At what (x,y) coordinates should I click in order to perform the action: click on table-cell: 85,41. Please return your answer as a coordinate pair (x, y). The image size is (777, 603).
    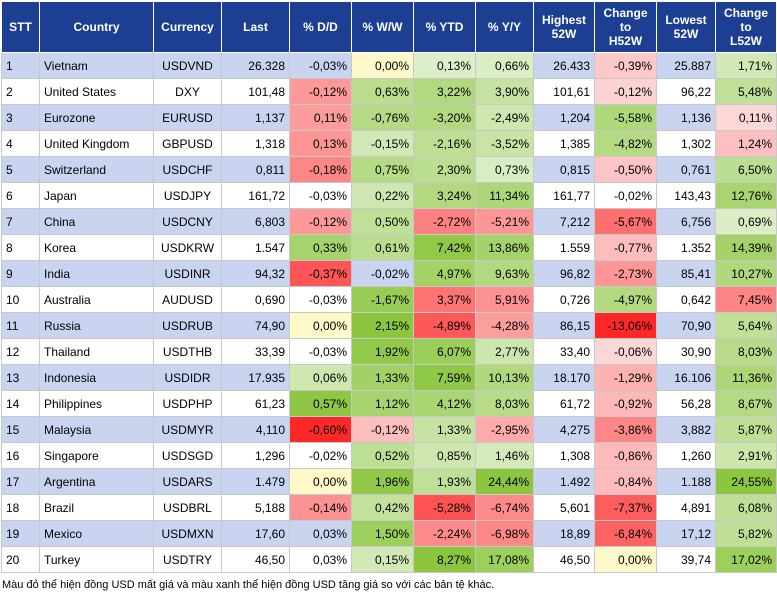
    Looking at the image, I should click on (686, 273).